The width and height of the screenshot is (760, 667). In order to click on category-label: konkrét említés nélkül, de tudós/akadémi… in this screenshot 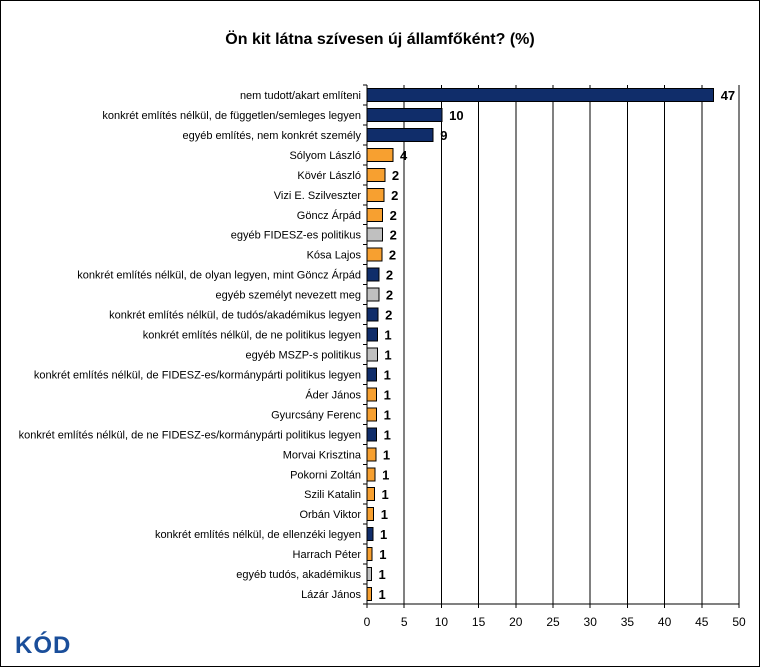, I will do `click(235, 316)`.